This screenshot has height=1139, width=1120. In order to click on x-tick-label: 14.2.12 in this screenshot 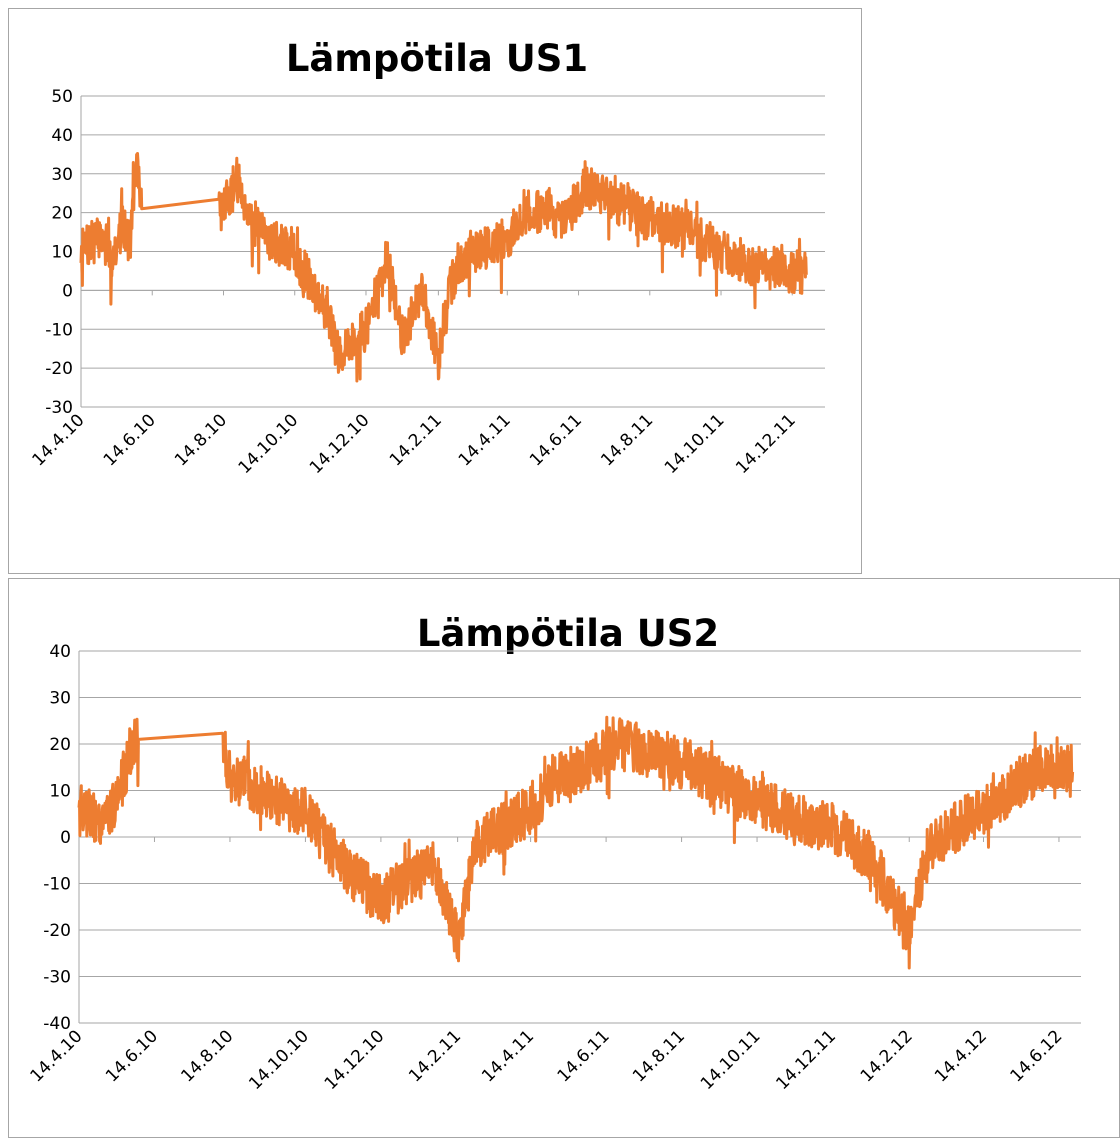, I will do `click(887, 1056)`.